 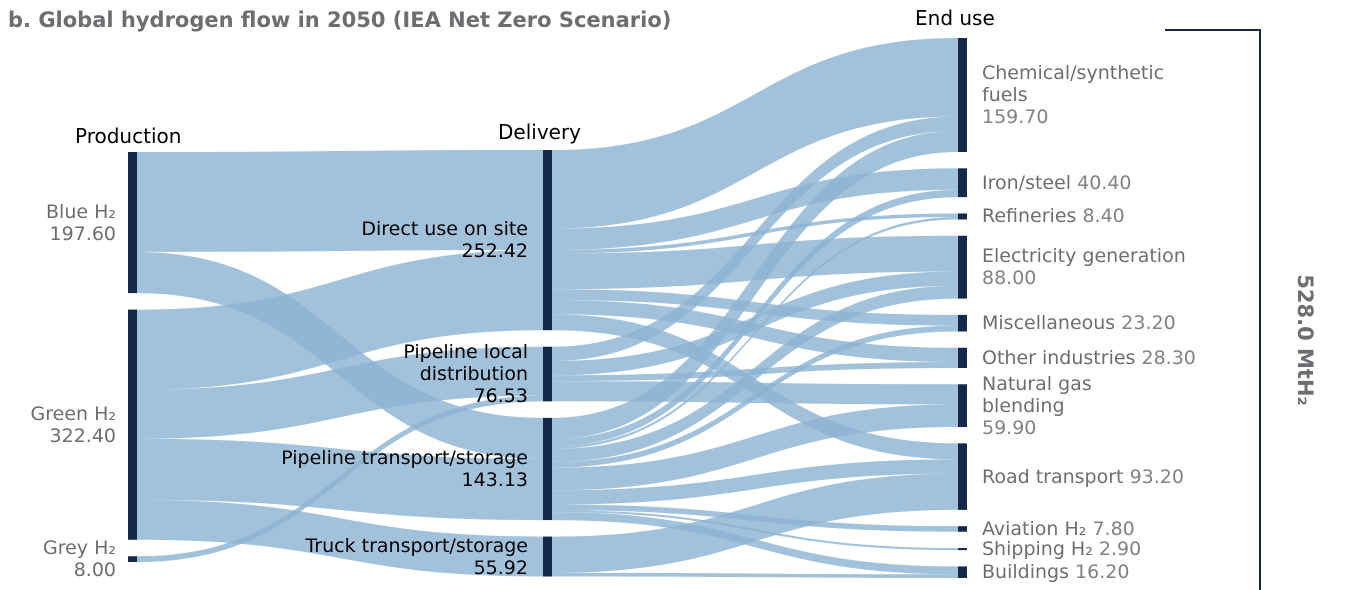 I want to click on column-title: Delivery, so click(x=540, y=132).